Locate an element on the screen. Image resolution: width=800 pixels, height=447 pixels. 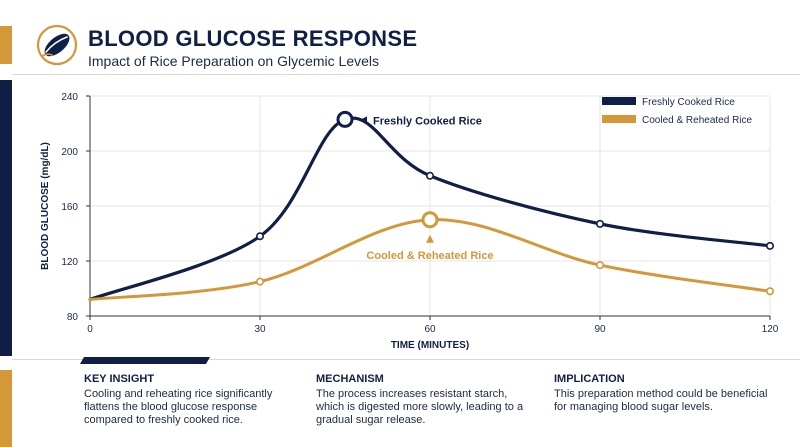
annotation-label: Cooled & Reheated Rice is located at coordinates (429, 256).